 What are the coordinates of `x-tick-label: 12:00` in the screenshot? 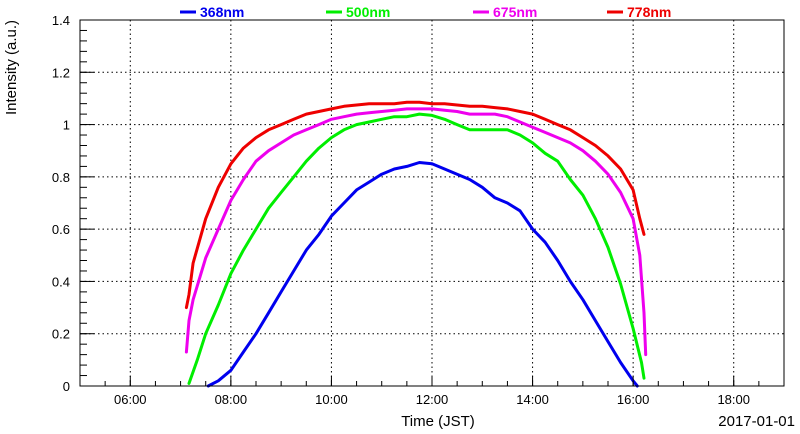 It's located at (432, 399).